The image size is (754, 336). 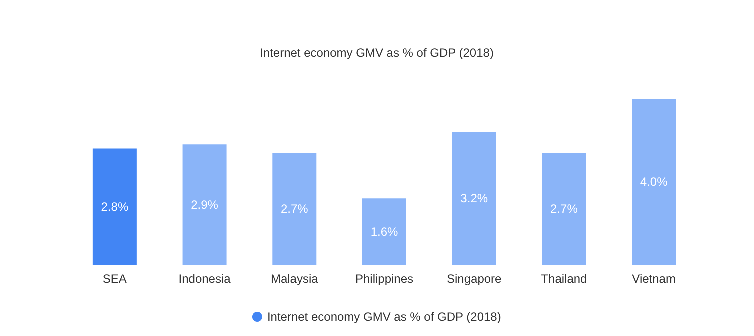 What do you see at coordinates (377, 53) in the screenshot?
I see `chart-title: Internet economy GMV as % of GDP (2018)` at bounding box center [377, 53].